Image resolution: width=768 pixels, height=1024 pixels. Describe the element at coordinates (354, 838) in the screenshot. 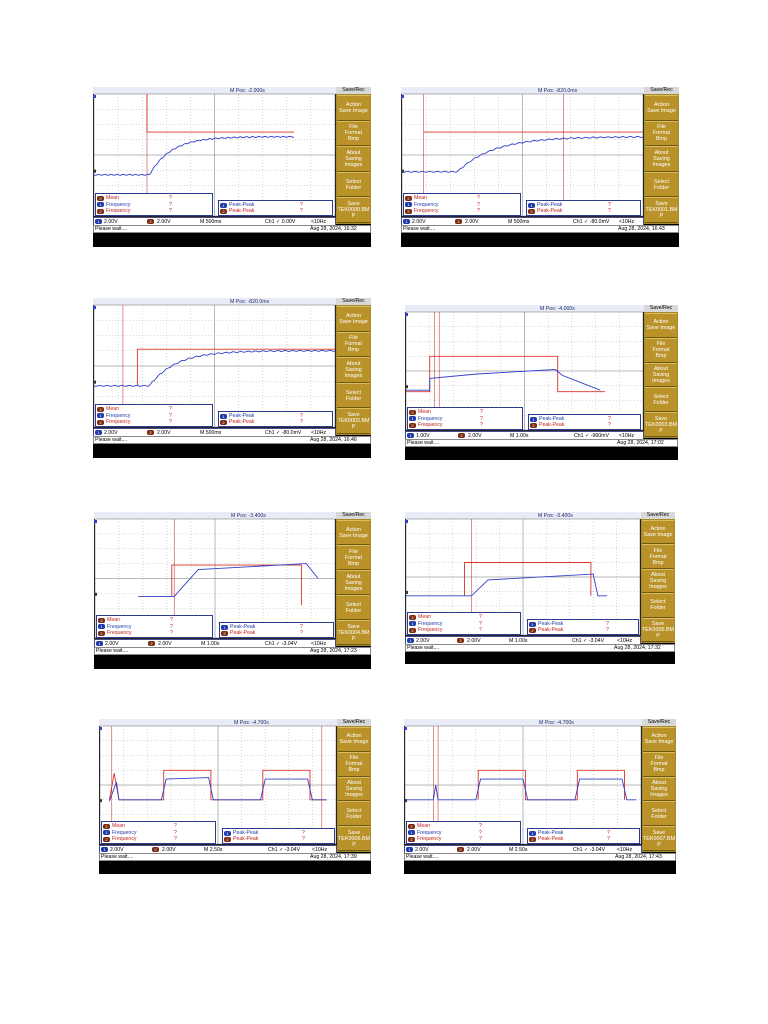

I see `save-file-button: Save TEK0006.BM P` at that location.